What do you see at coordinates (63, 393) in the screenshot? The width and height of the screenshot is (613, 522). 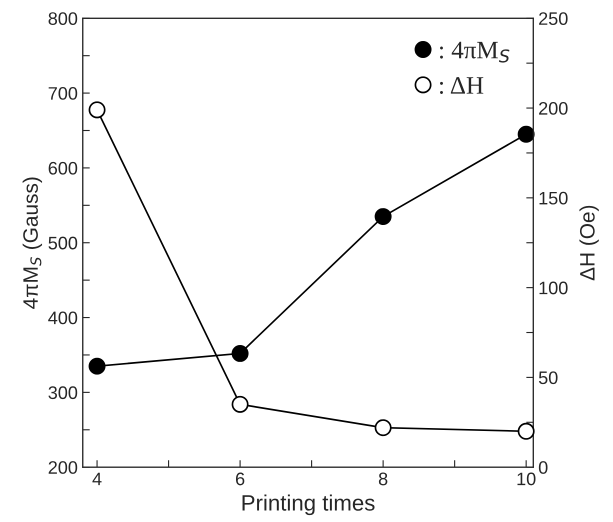 I see `y-tick-label: 300` at bounding box center [63, 393].